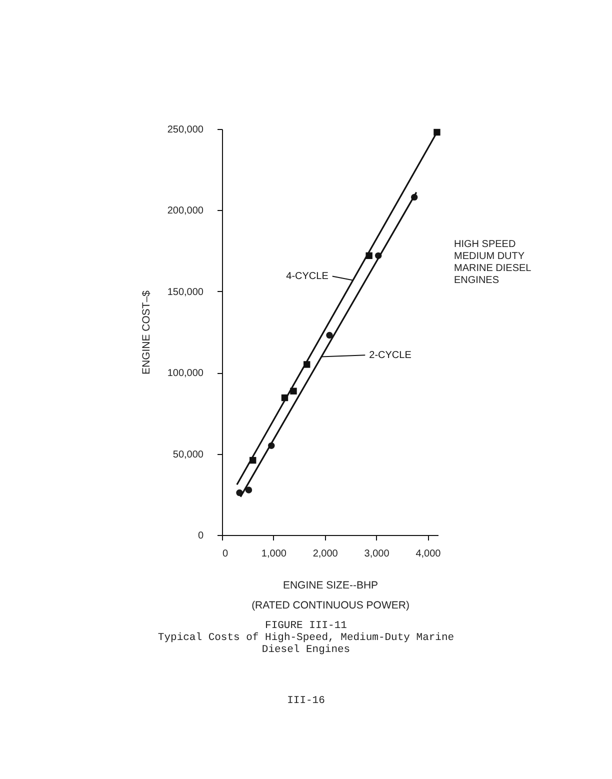 The height and width of the screenshot is (779, 612). Describe the element at coordinates (185, 130) in the screenshot. I see `y-tick-label: 250,000` at that location.